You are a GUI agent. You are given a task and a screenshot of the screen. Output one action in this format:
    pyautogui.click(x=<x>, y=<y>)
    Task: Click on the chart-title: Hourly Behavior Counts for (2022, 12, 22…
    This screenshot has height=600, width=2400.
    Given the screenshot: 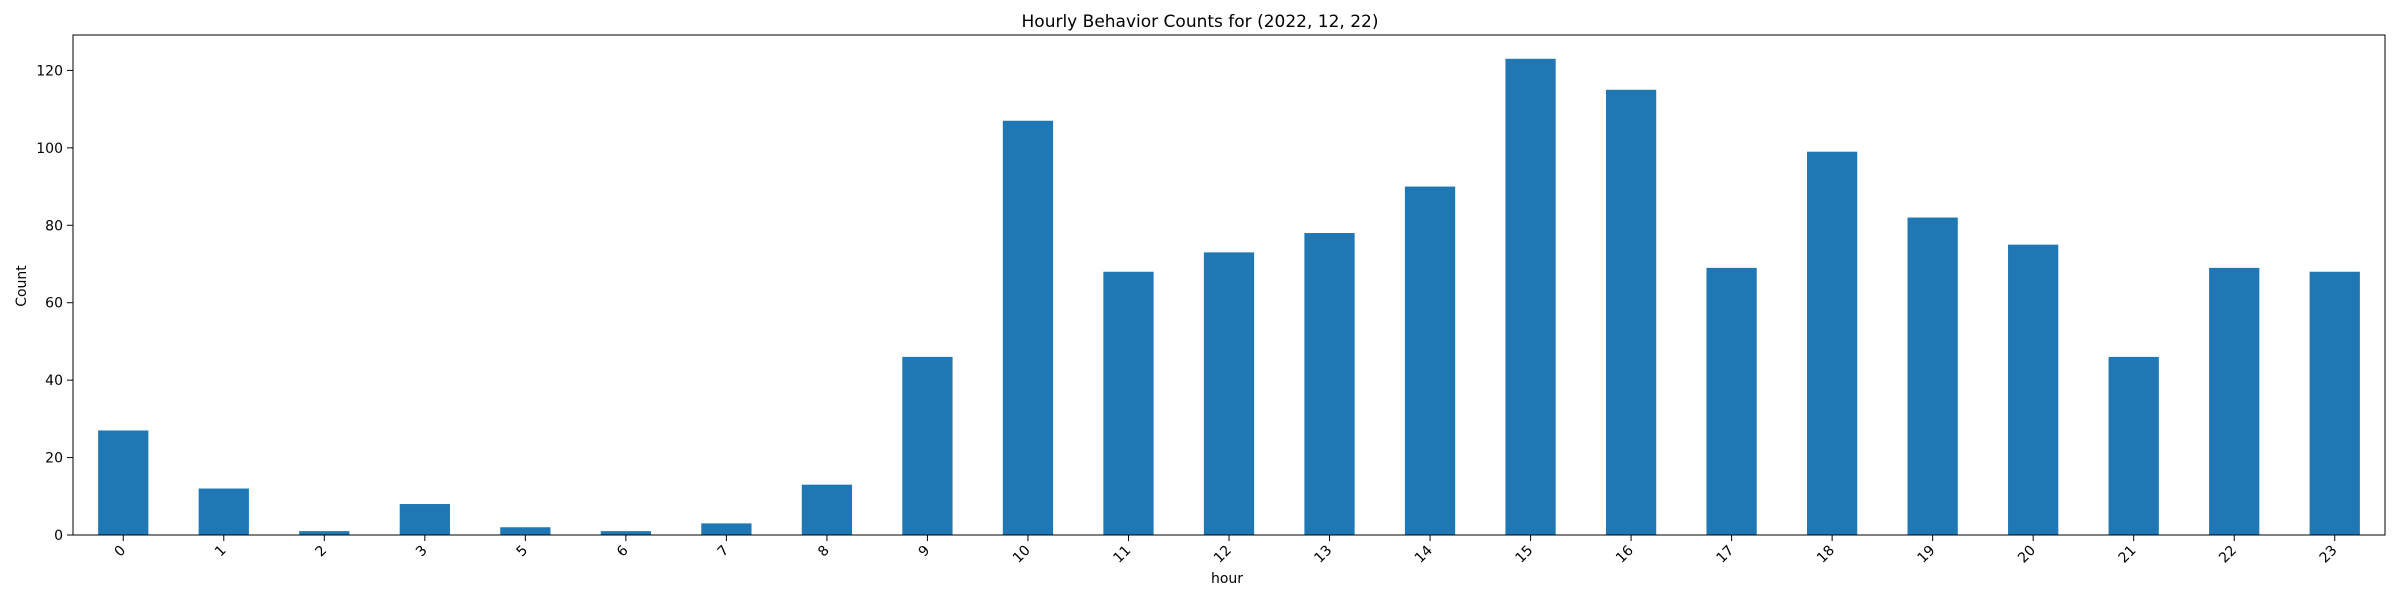 What is the action you would take?
    pyautogui.click(x=1200, y=22)
    